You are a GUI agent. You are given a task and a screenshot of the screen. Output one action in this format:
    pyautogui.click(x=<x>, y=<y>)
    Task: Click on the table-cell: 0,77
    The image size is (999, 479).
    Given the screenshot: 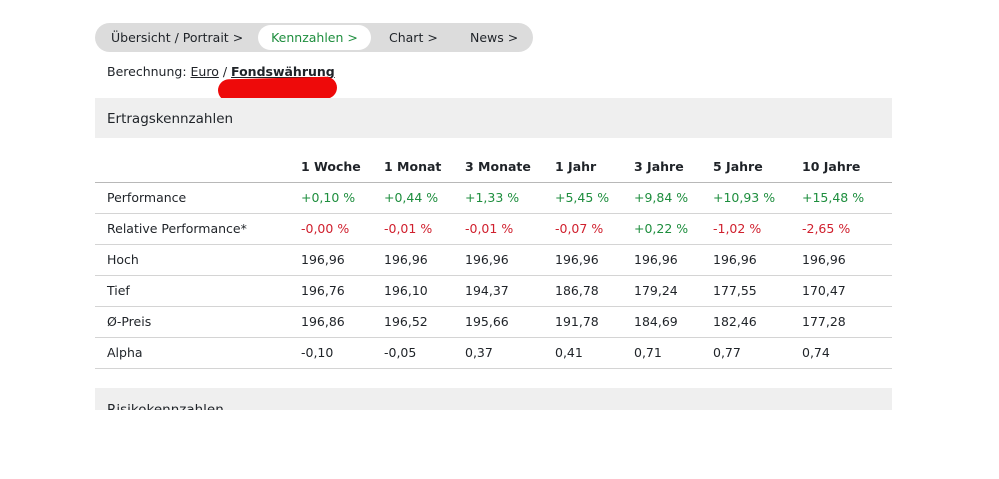 What is the action you would take?
    pyautogui.click(x=727, y=352)
    